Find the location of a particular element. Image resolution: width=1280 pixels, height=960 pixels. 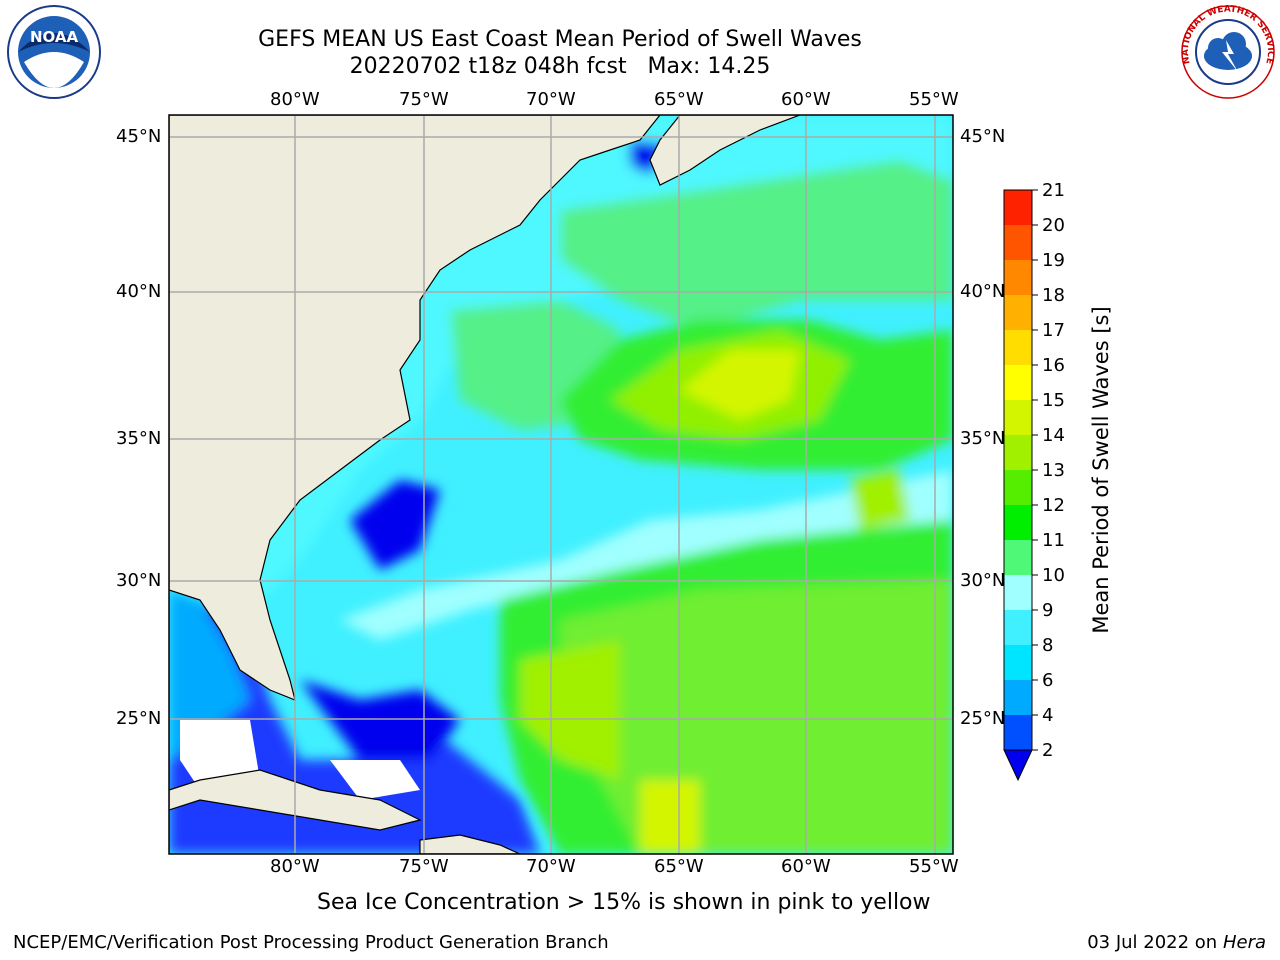

colorbar-tick-label: 13 is located at coordinates (1053, 470).